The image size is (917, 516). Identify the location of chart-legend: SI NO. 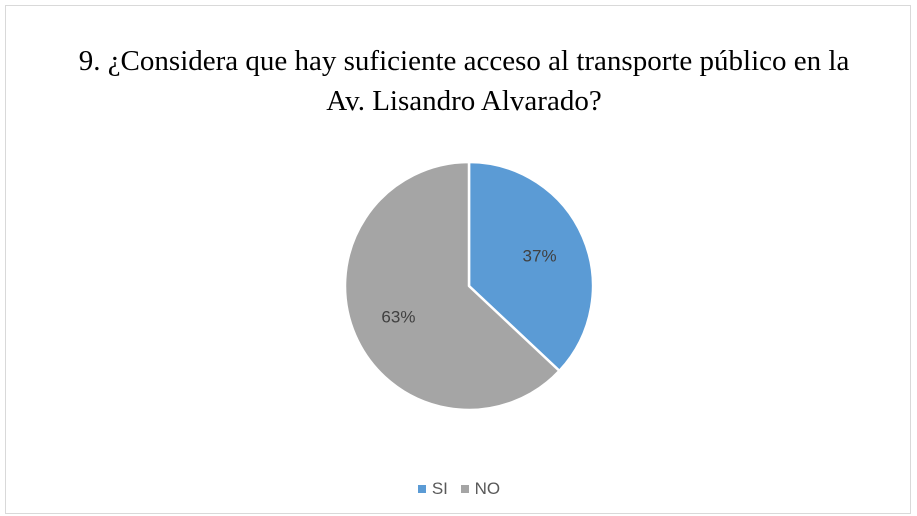
(459, 489).